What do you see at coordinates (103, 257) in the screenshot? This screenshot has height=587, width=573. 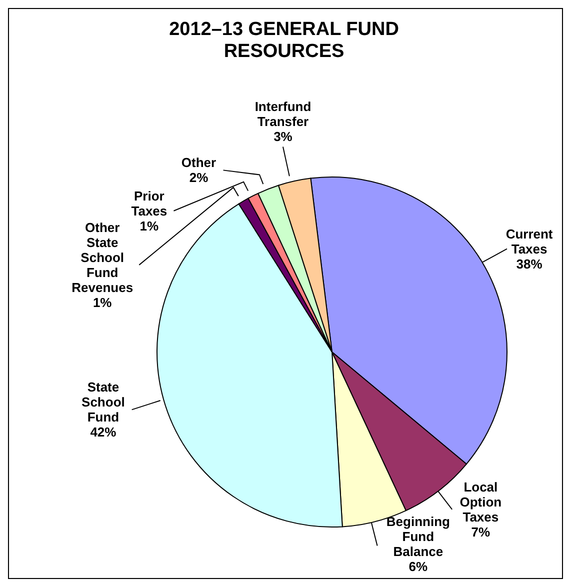 I see `slice-label: Other State School Fund Revenues` at bounding box center [103, 257].